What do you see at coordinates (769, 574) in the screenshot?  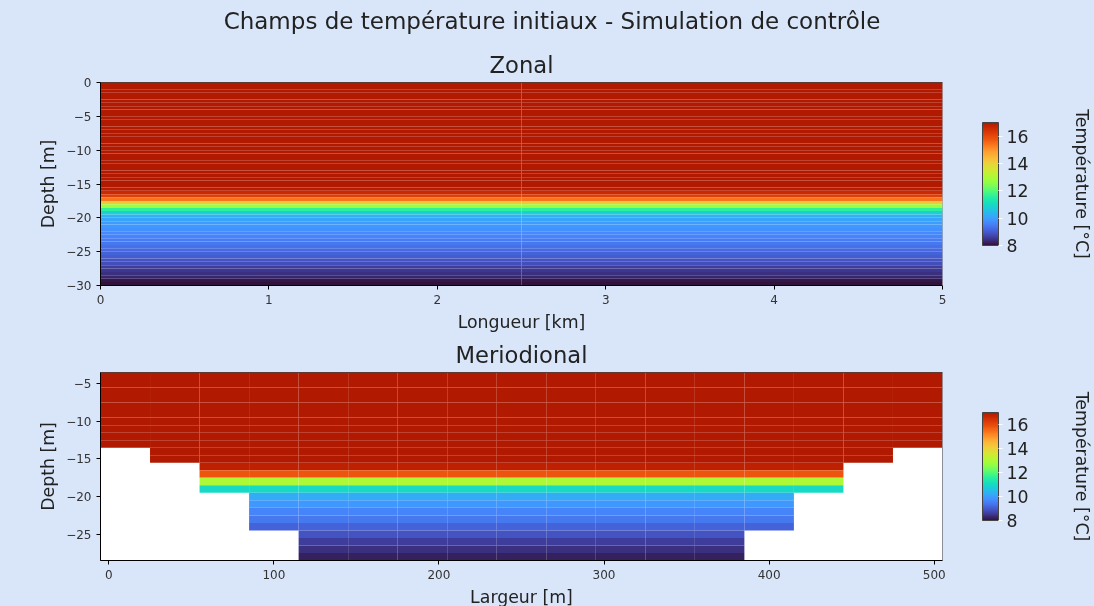 I see `x-tick-label: 400` at bounding box center [769, 574].